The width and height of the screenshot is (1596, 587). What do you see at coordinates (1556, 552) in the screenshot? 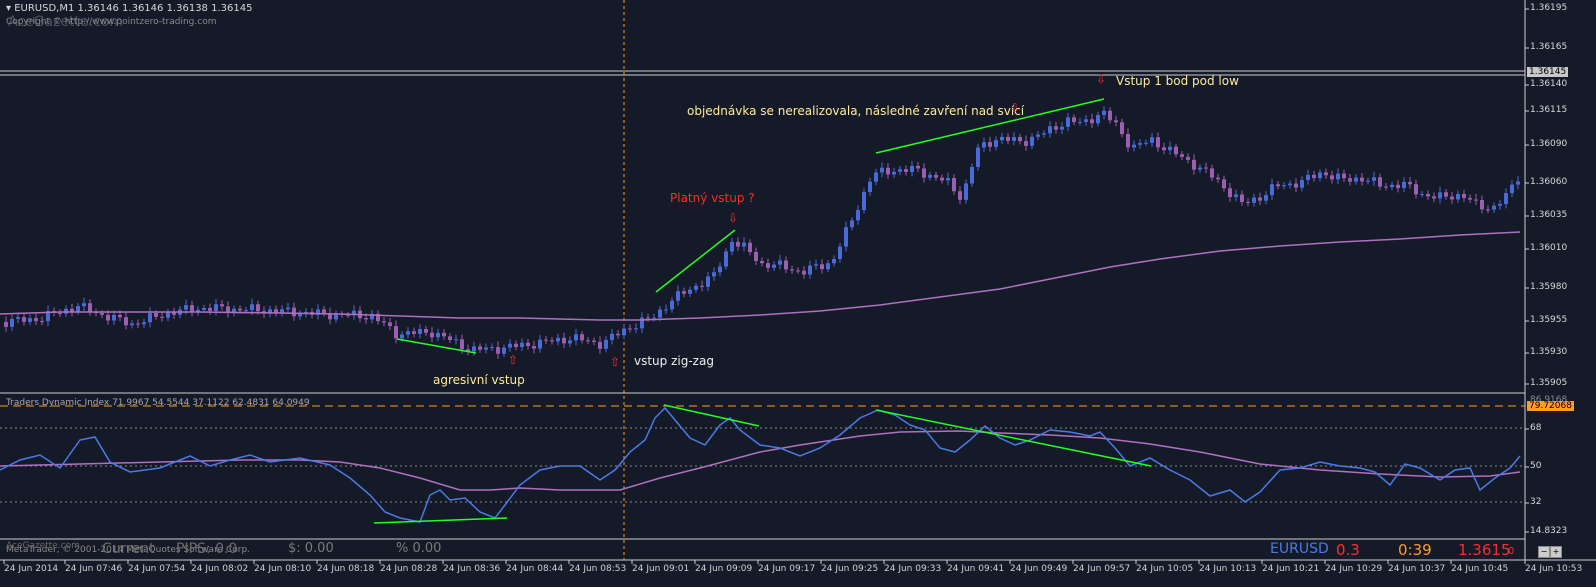
I see `zoom-in-button: +` at bounding box center [1556, 552].